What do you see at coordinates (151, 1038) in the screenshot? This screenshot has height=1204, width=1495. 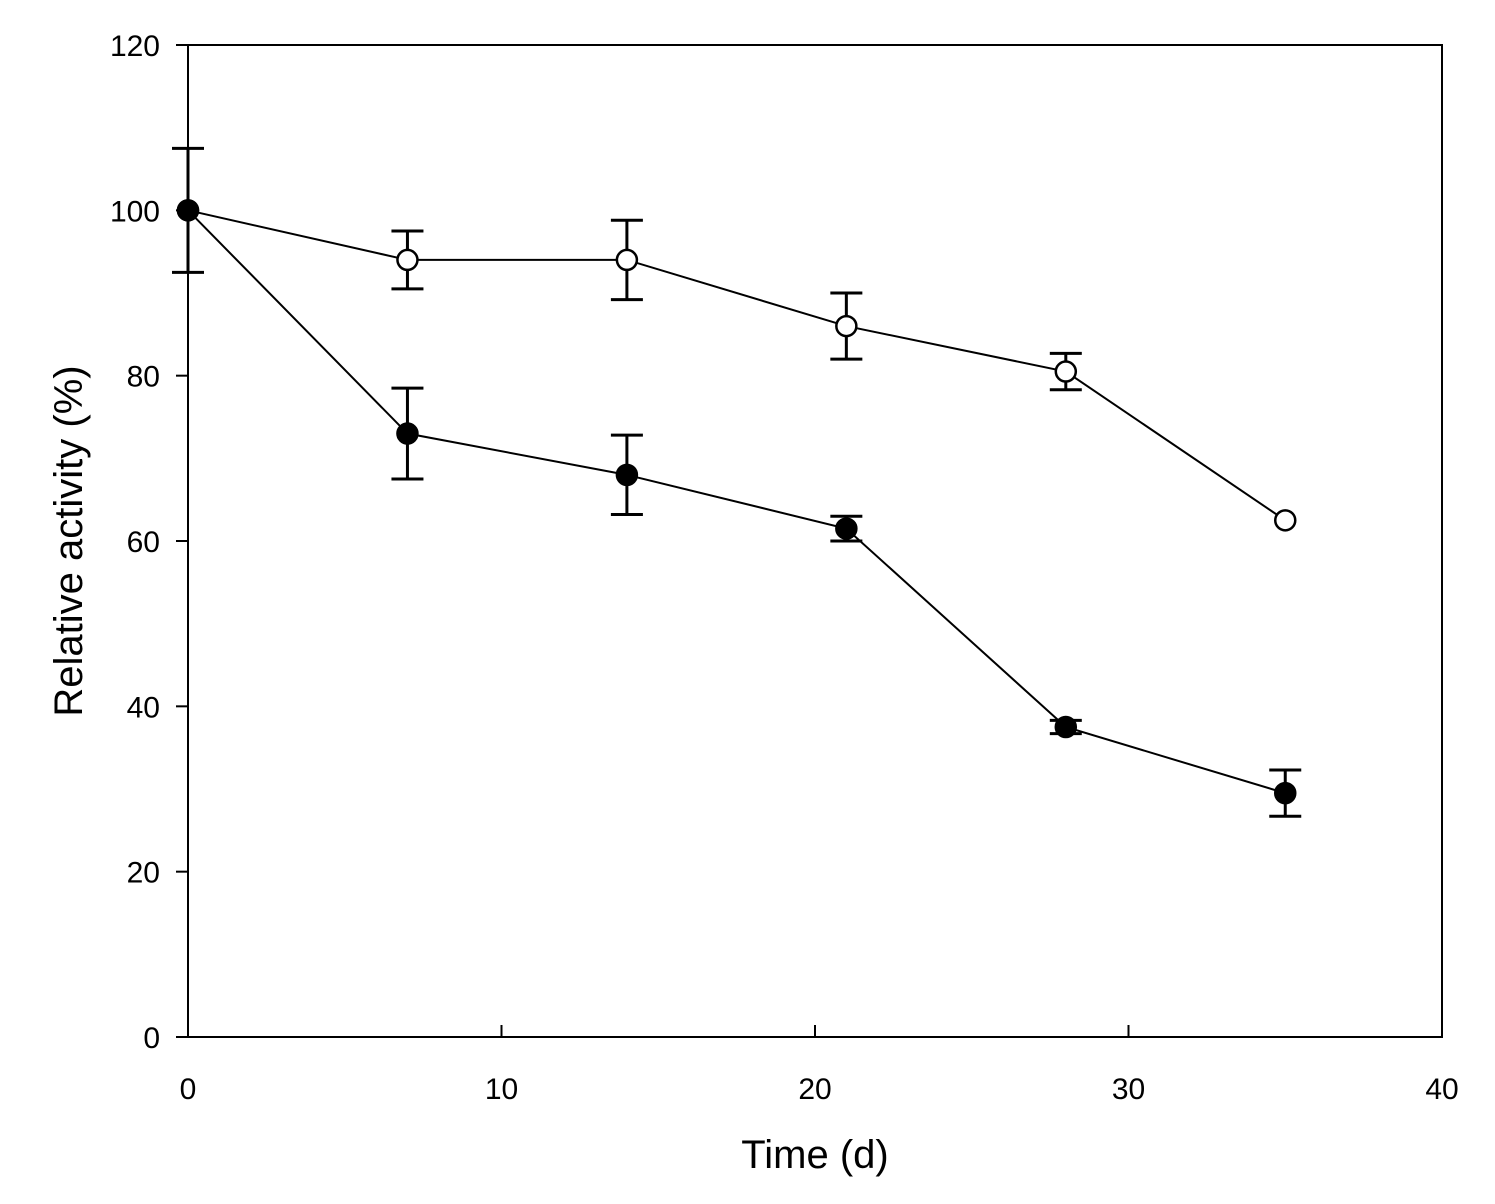 I see `y-tick-label-0: 0` at bounding box center [151, 1038].